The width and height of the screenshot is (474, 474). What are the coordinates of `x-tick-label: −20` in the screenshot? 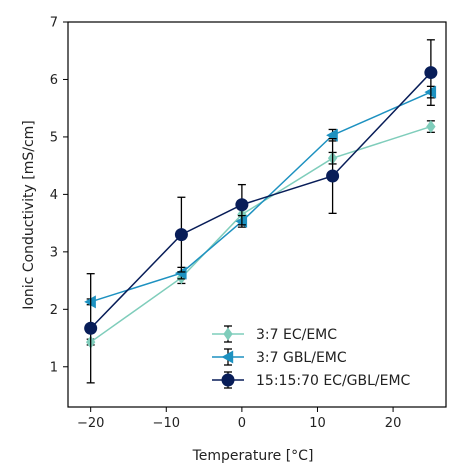 It's located at (90, 423).